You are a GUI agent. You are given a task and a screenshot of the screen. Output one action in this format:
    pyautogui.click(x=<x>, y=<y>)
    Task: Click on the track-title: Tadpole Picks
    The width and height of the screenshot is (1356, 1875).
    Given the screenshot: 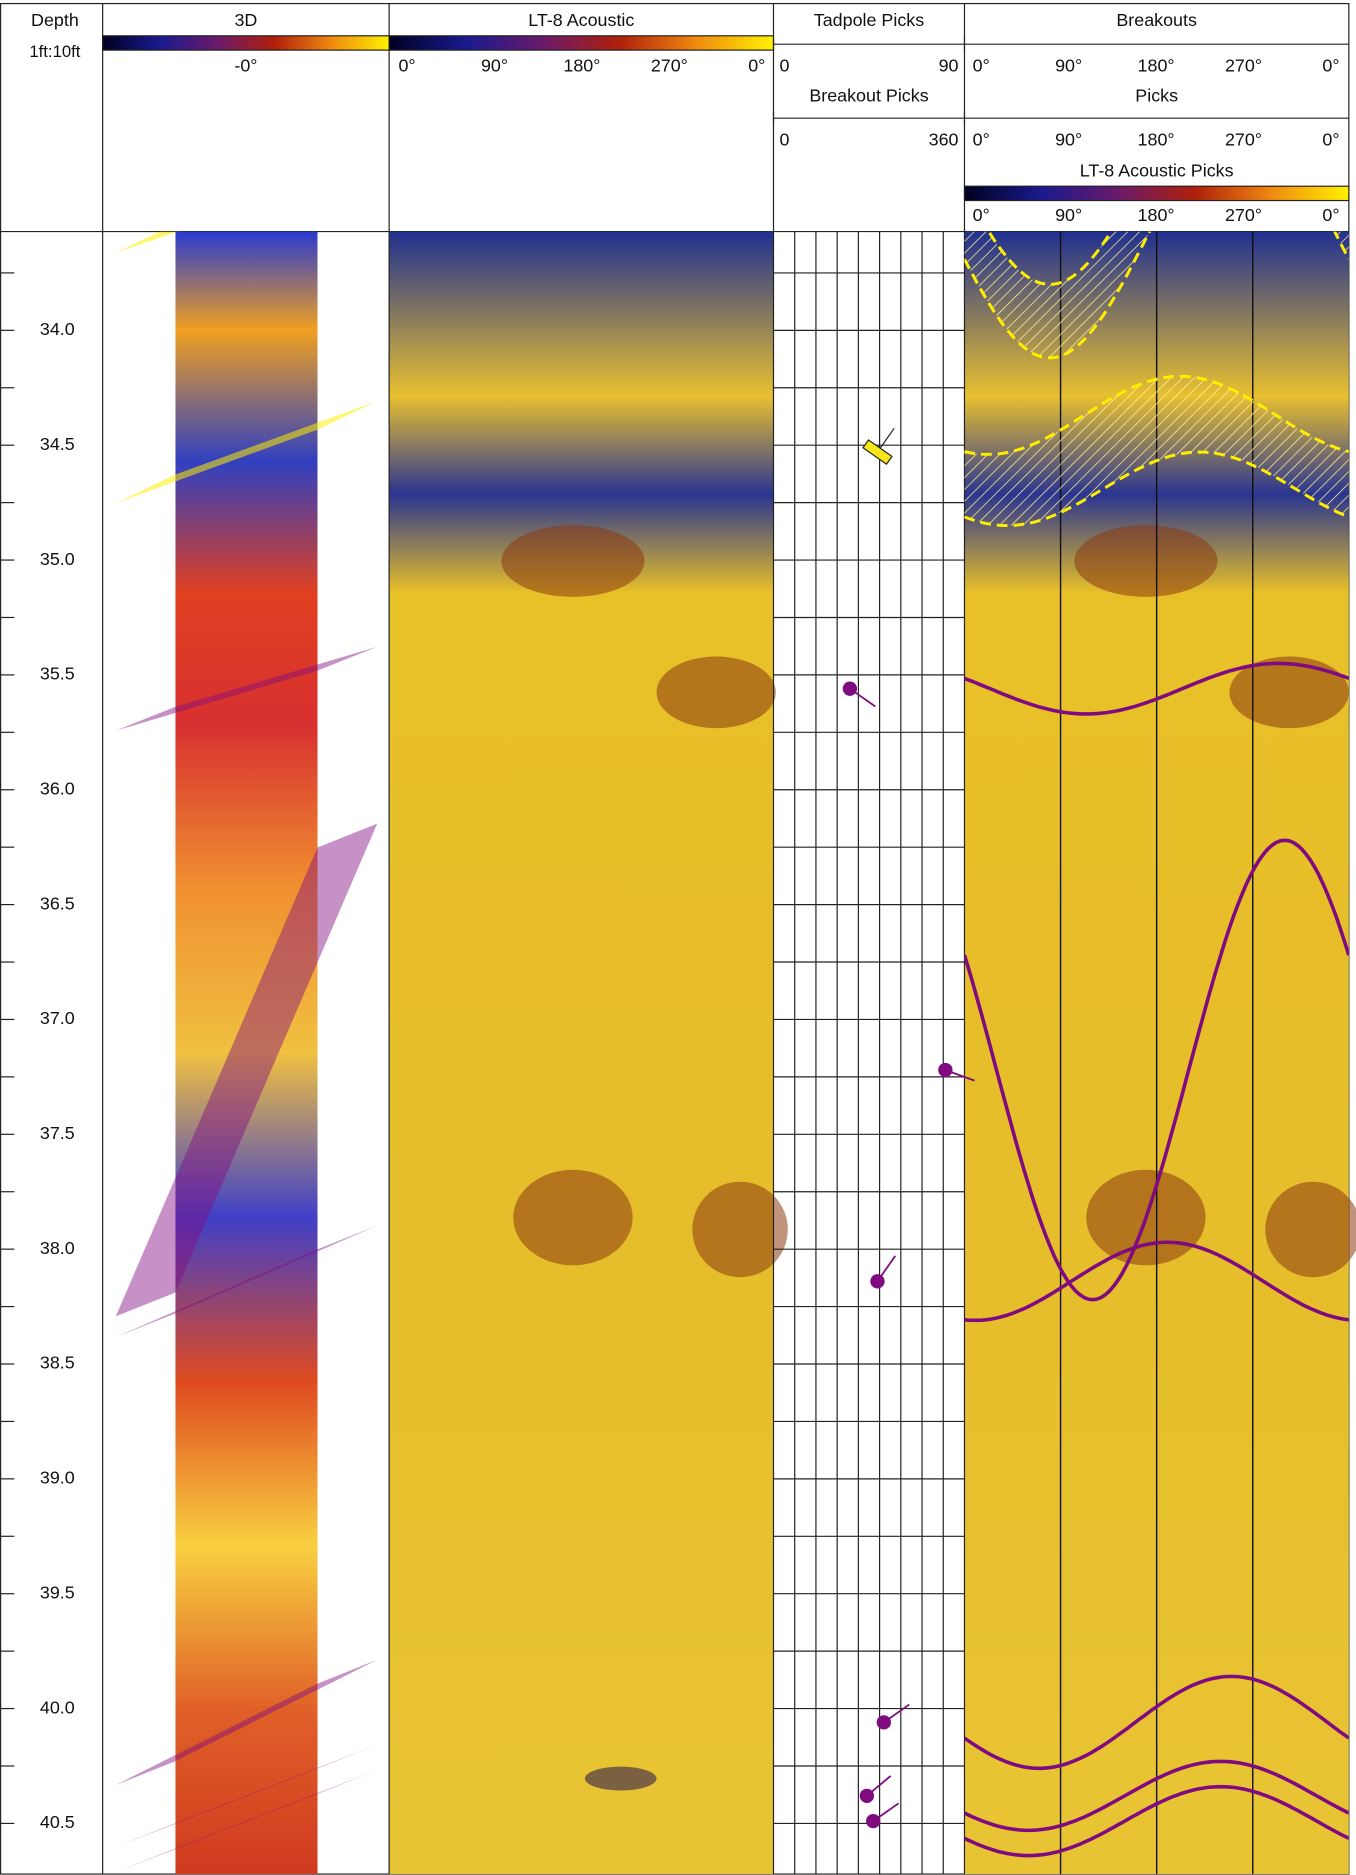 What is the action you would take?
    pyautogui.click(x=869, y=20)
    